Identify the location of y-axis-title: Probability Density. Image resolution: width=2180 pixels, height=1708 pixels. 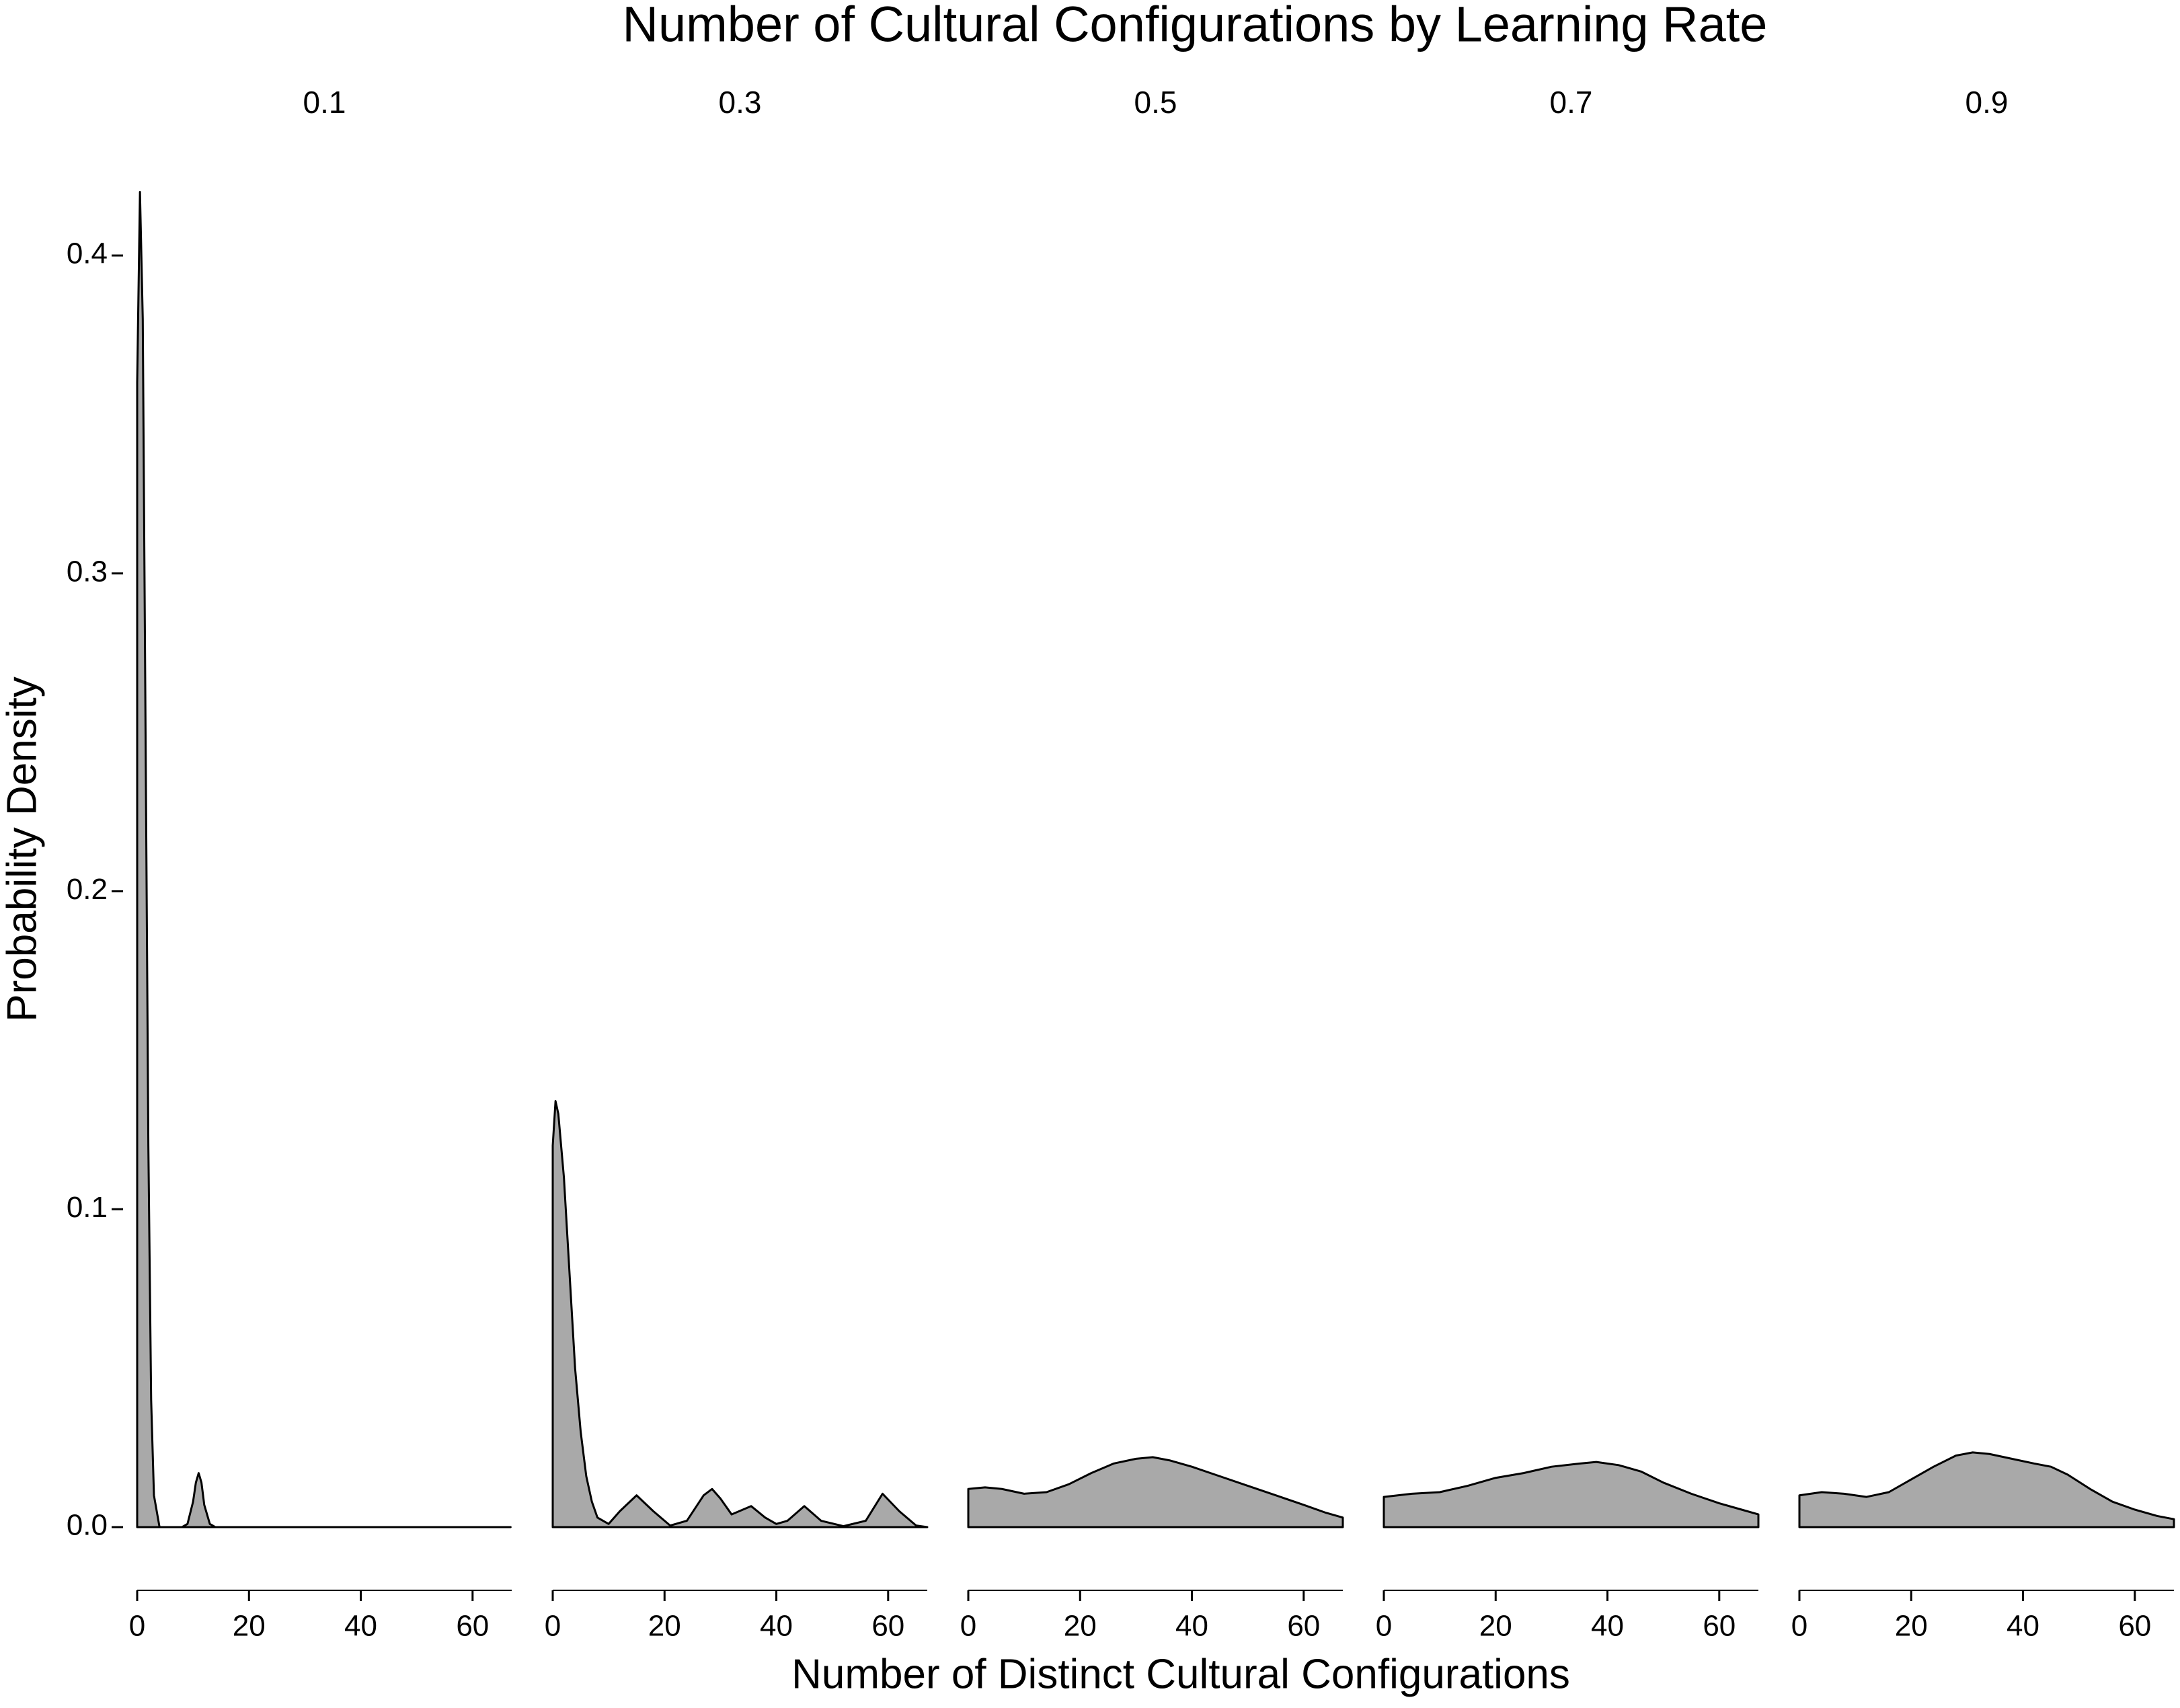
(22, 849).